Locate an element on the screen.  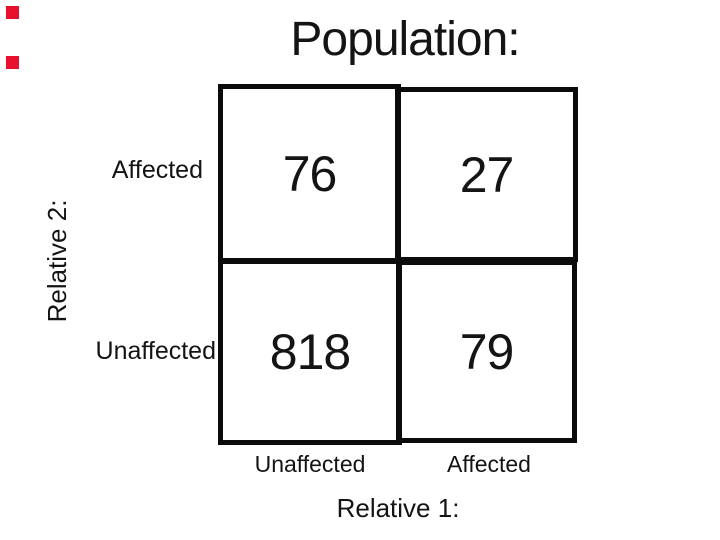
row-label-unaffected: Unaffected is located at coordinates (155, 351).